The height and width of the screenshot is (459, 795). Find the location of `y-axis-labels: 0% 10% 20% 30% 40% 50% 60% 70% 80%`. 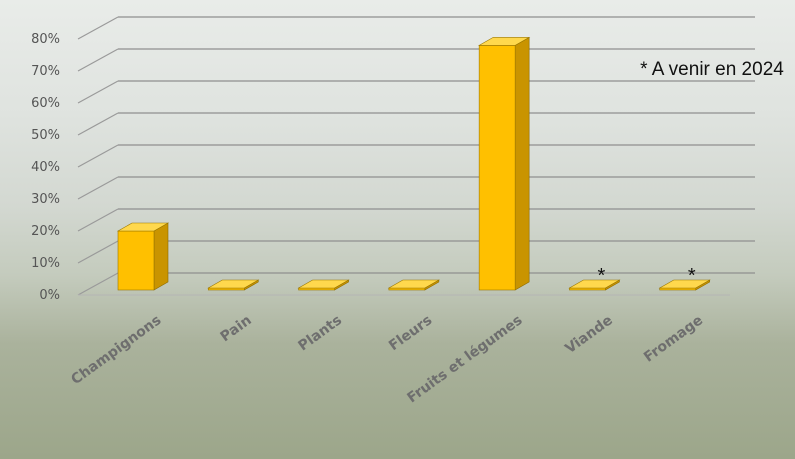

y-axis-labels: 0% 10% 20% 30% 40% 50% 60% 70% 80% is located at coordinates (45, 167).